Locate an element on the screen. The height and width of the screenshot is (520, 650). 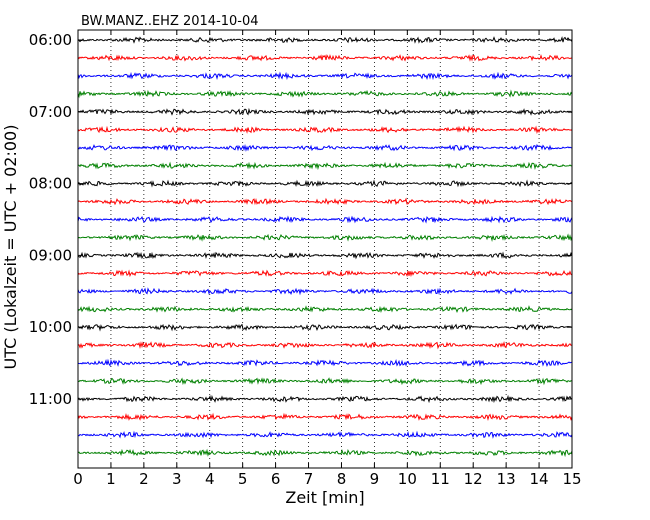
x-axis-label: Zeit [min] is located at coordinates (324, 497).